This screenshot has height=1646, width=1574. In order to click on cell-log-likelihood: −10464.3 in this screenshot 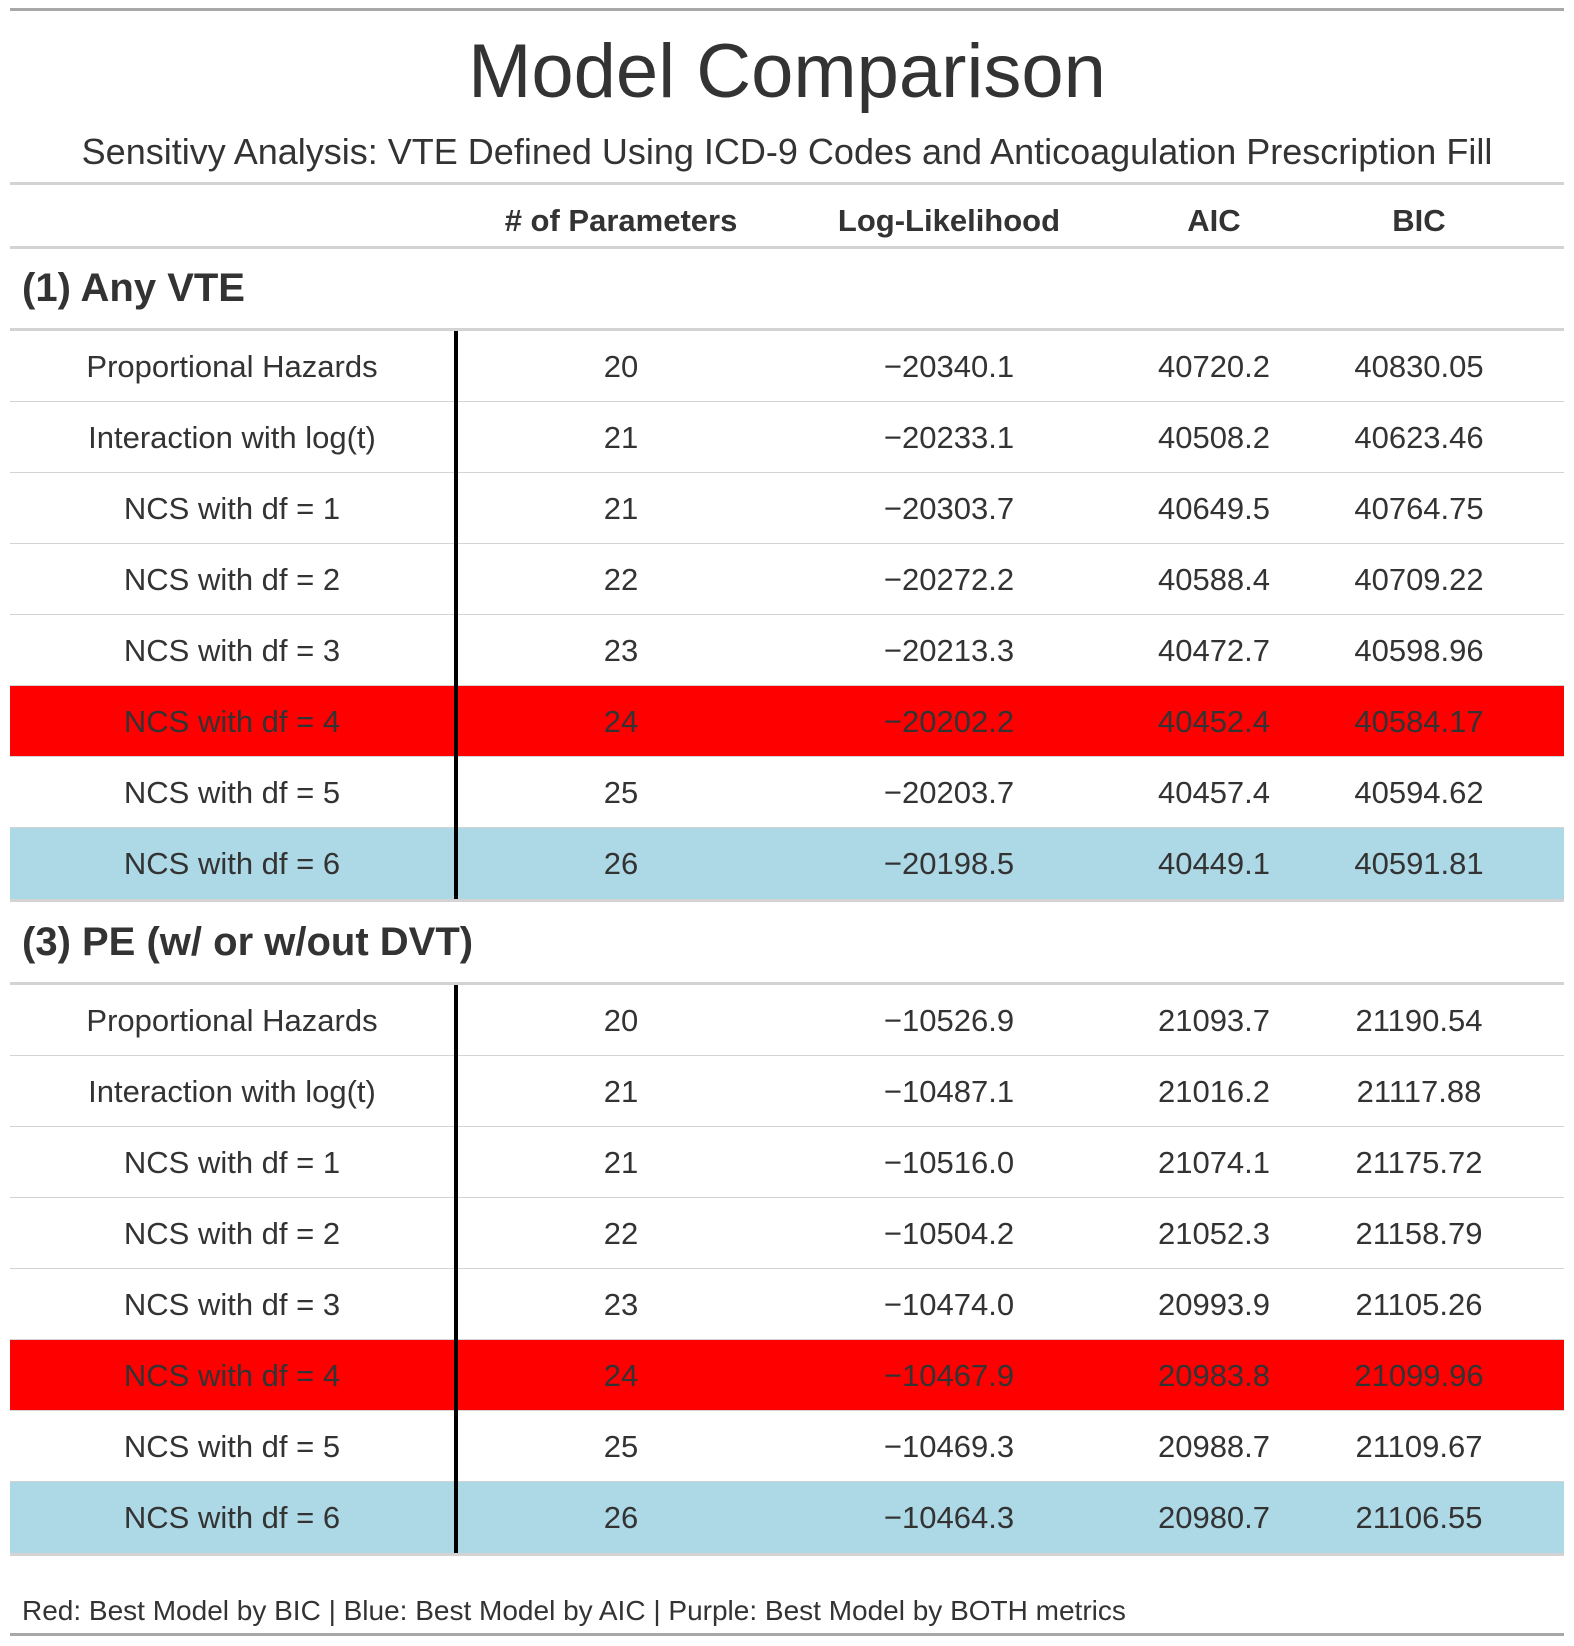, I will do `click(949, 1517)`.